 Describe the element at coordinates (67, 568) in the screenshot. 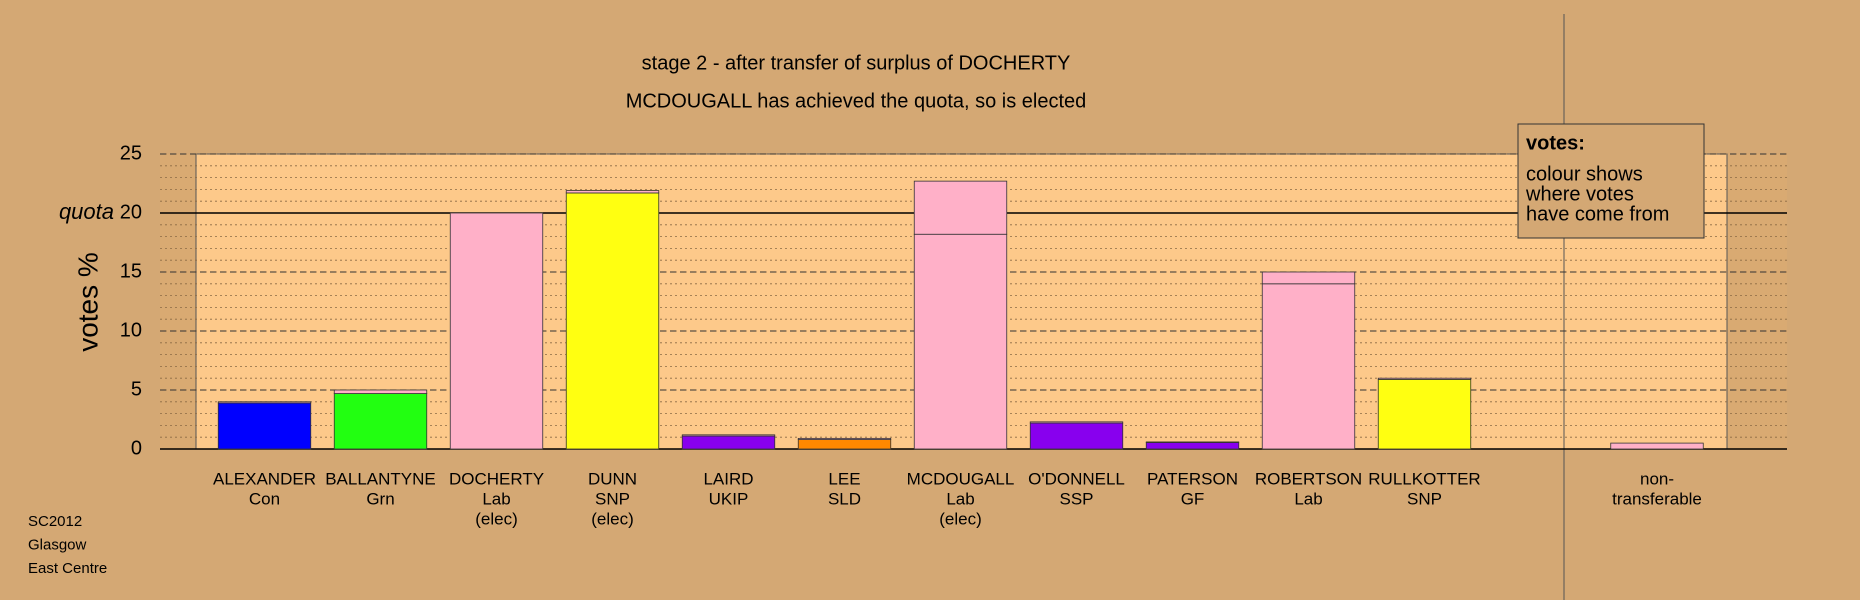

I see `footnote: East Centre` at that location.